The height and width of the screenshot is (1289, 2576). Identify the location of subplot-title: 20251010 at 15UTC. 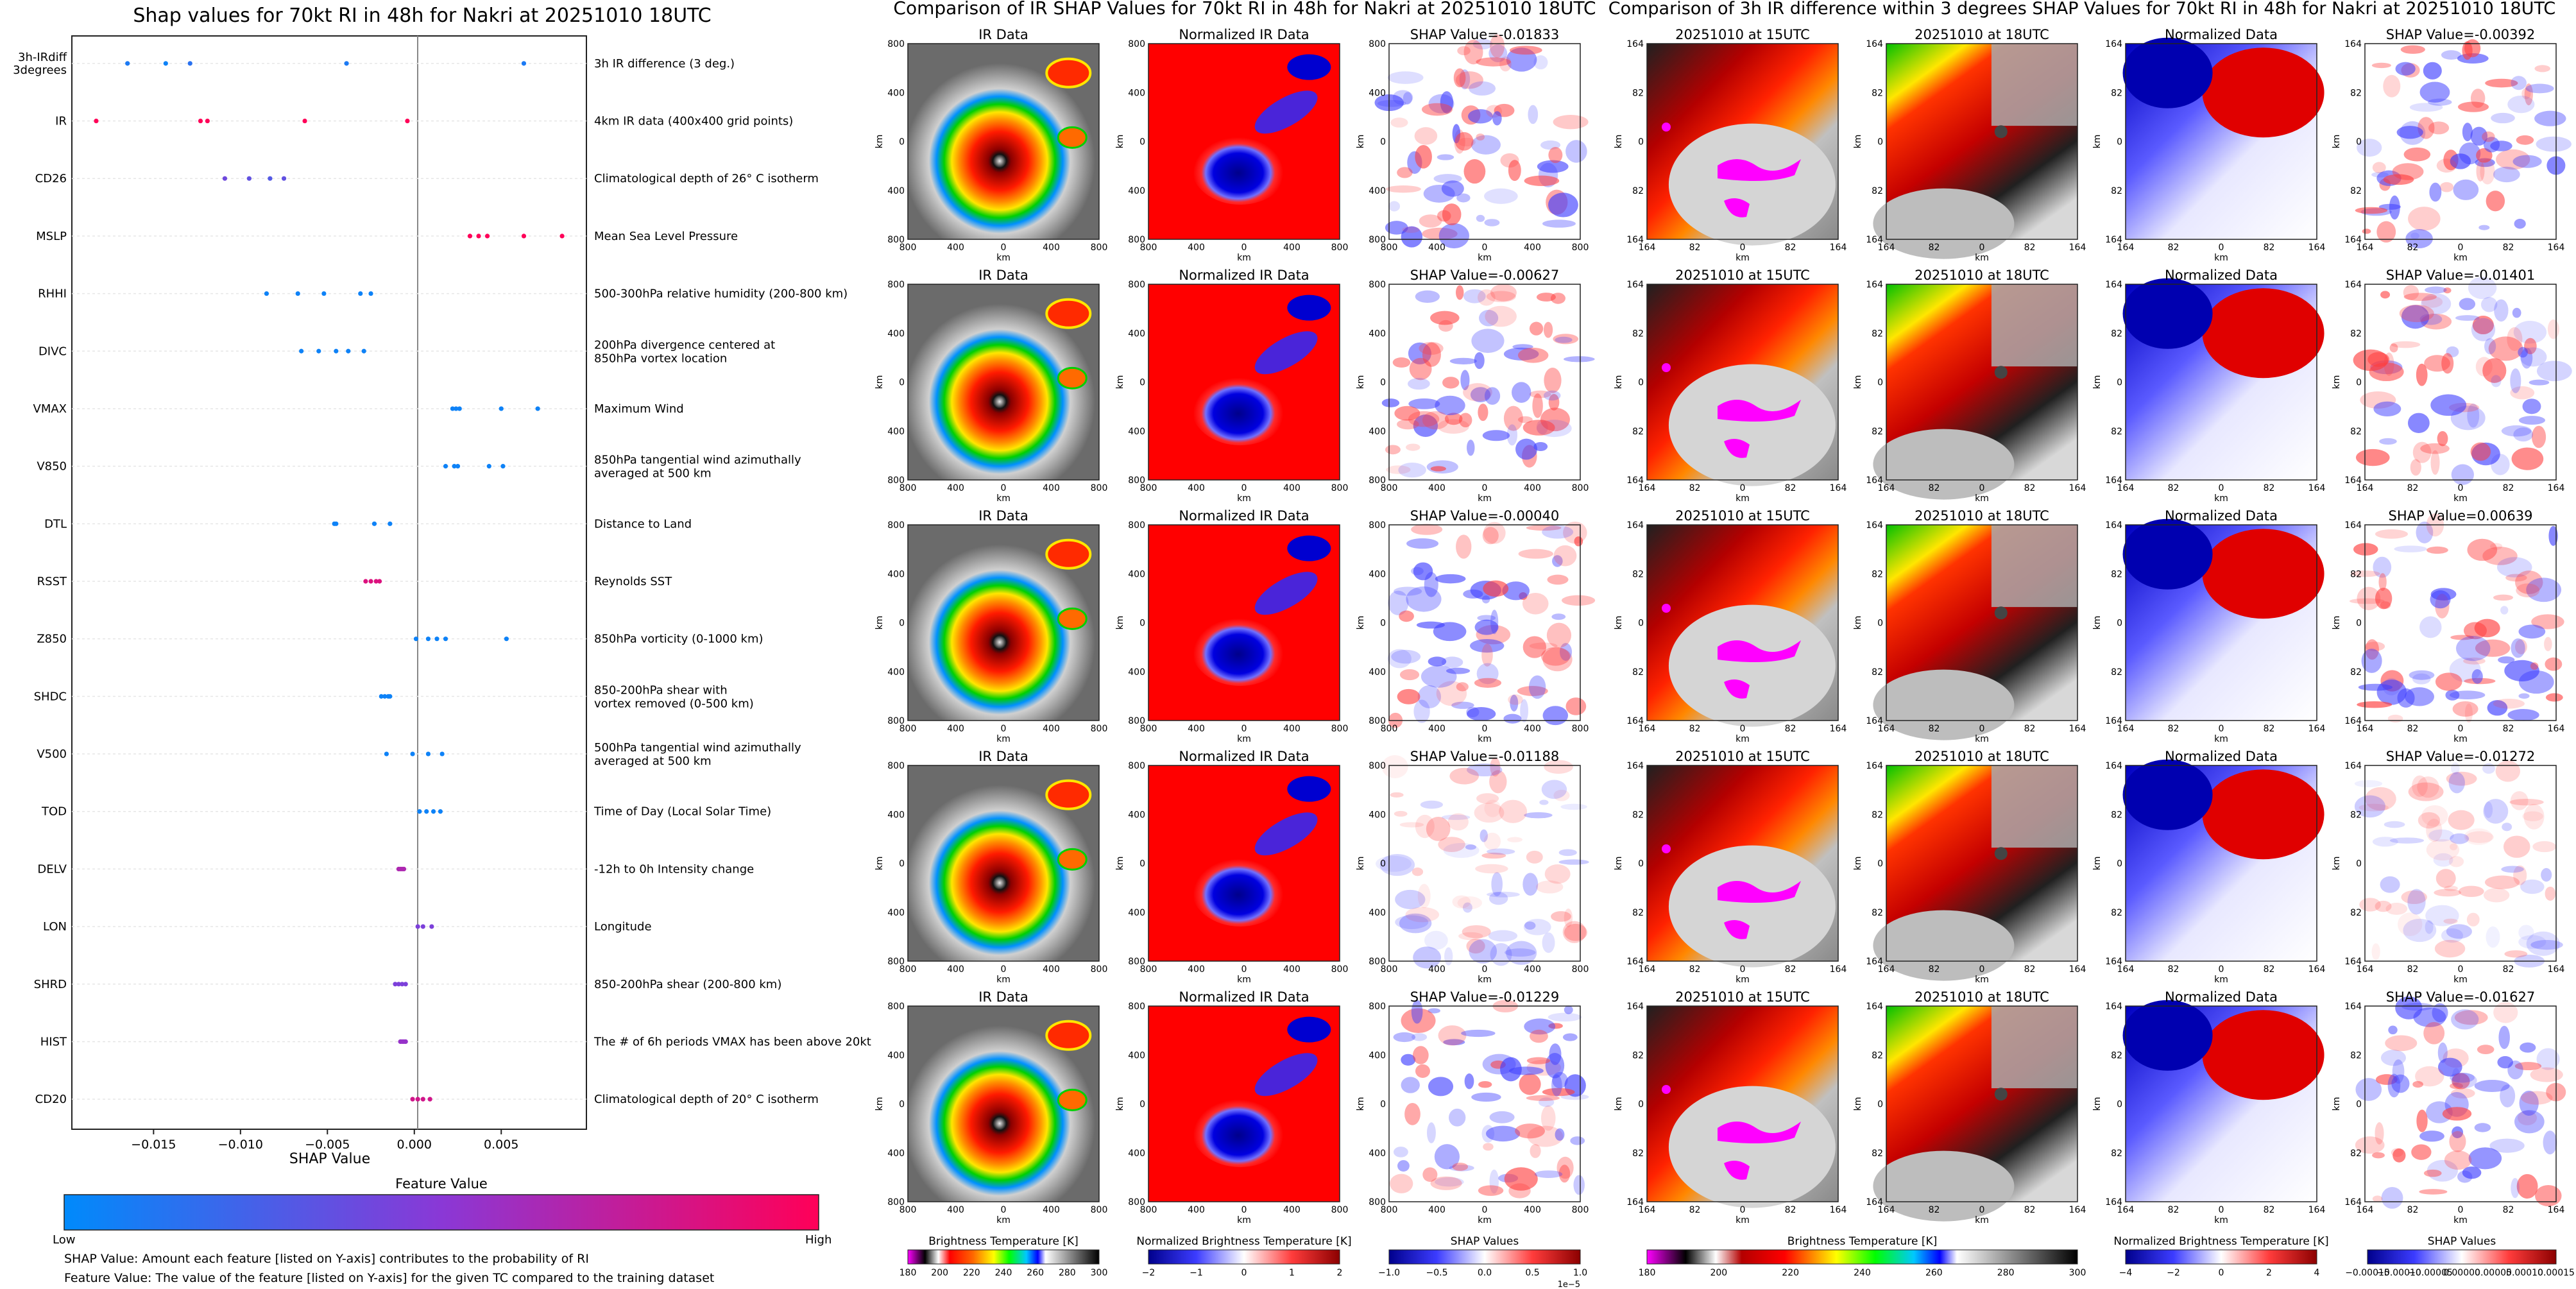
(1743, 275).